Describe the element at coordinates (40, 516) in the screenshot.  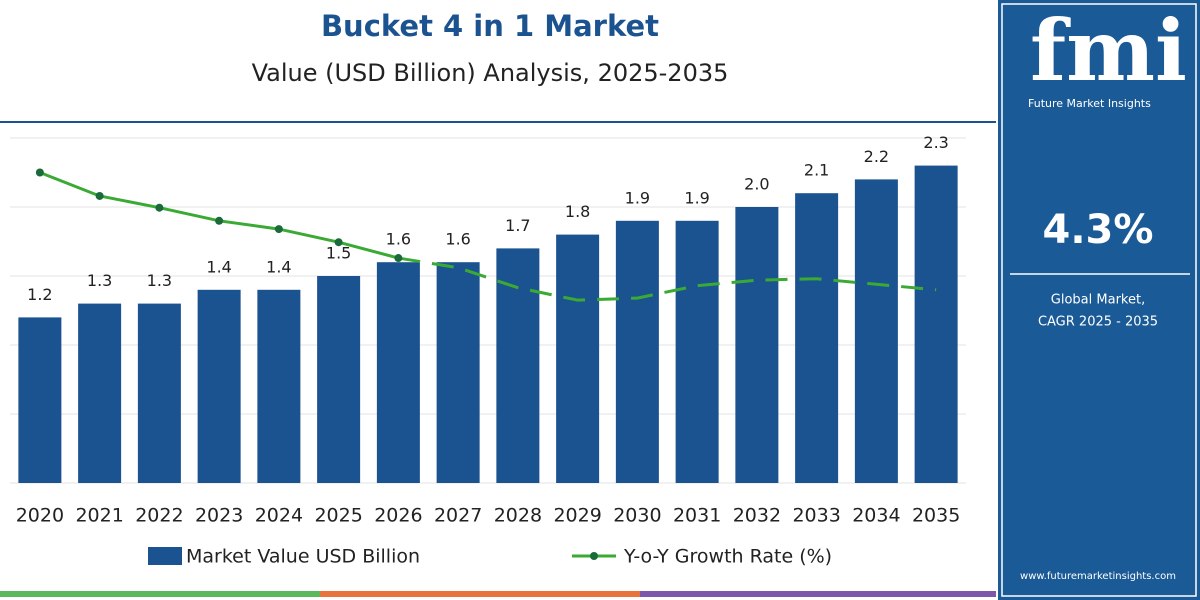
I see `x-tick-label: 2020` at that location.